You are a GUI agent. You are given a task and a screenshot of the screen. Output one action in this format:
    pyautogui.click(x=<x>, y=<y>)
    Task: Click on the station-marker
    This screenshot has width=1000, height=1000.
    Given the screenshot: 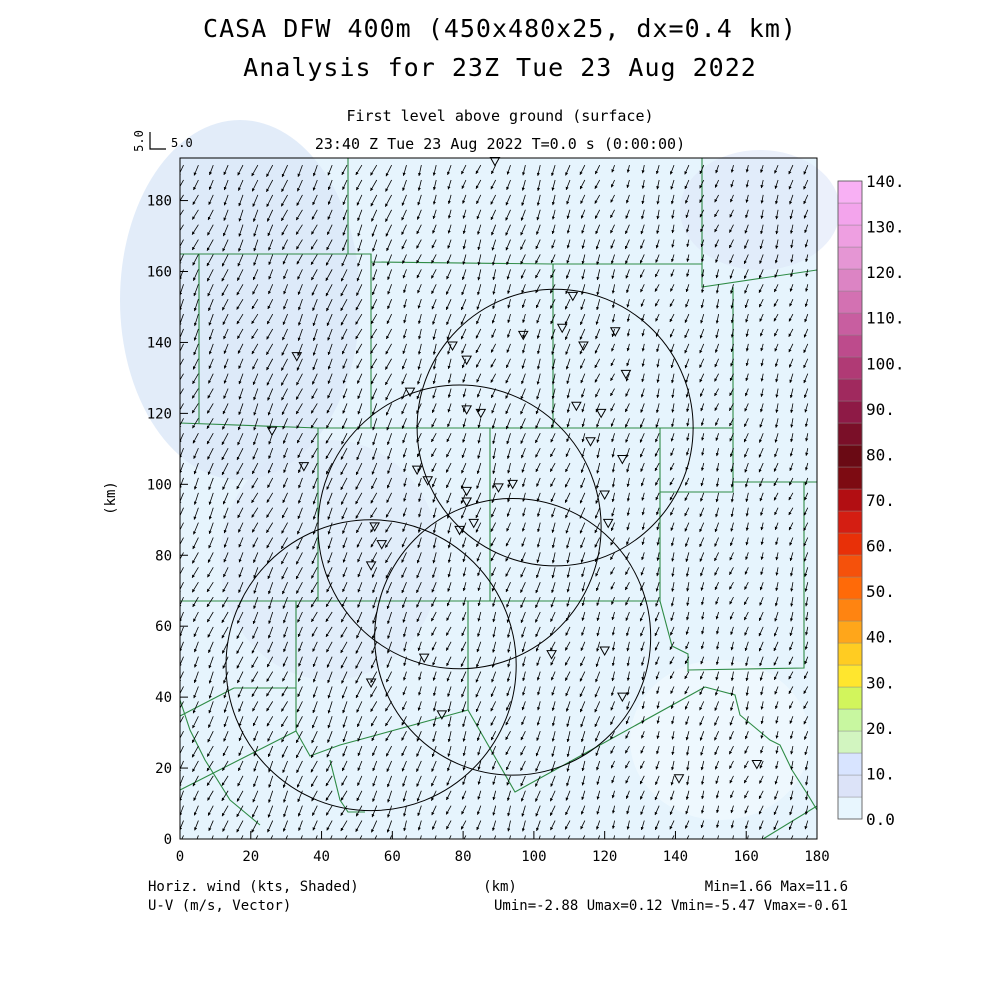 What is the action you would take?
    pyautogui.click(x=622, y=459)
    